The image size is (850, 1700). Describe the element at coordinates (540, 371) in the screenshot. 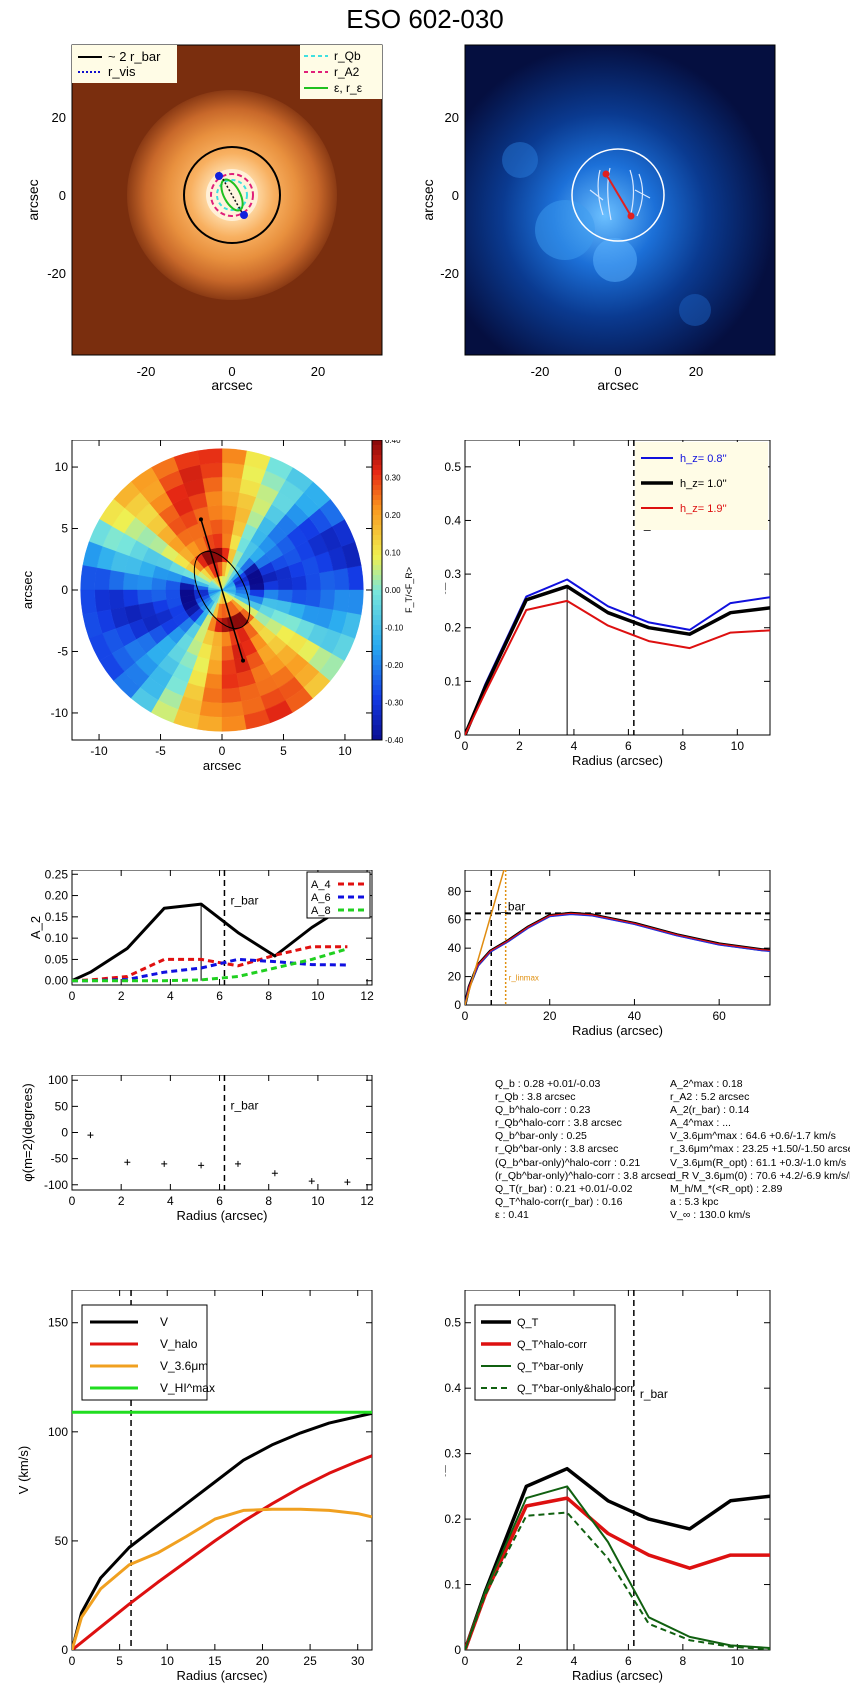

I see `x-tick-label: -20` at that location.